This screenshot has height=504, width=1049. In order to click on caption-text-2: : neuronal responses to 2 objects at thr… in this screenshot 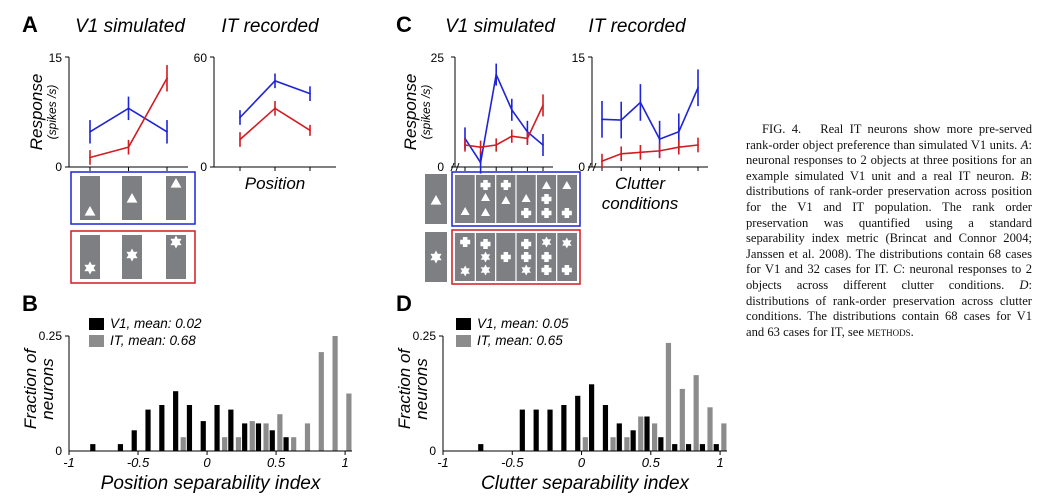, I will do `click(889, 160)`.